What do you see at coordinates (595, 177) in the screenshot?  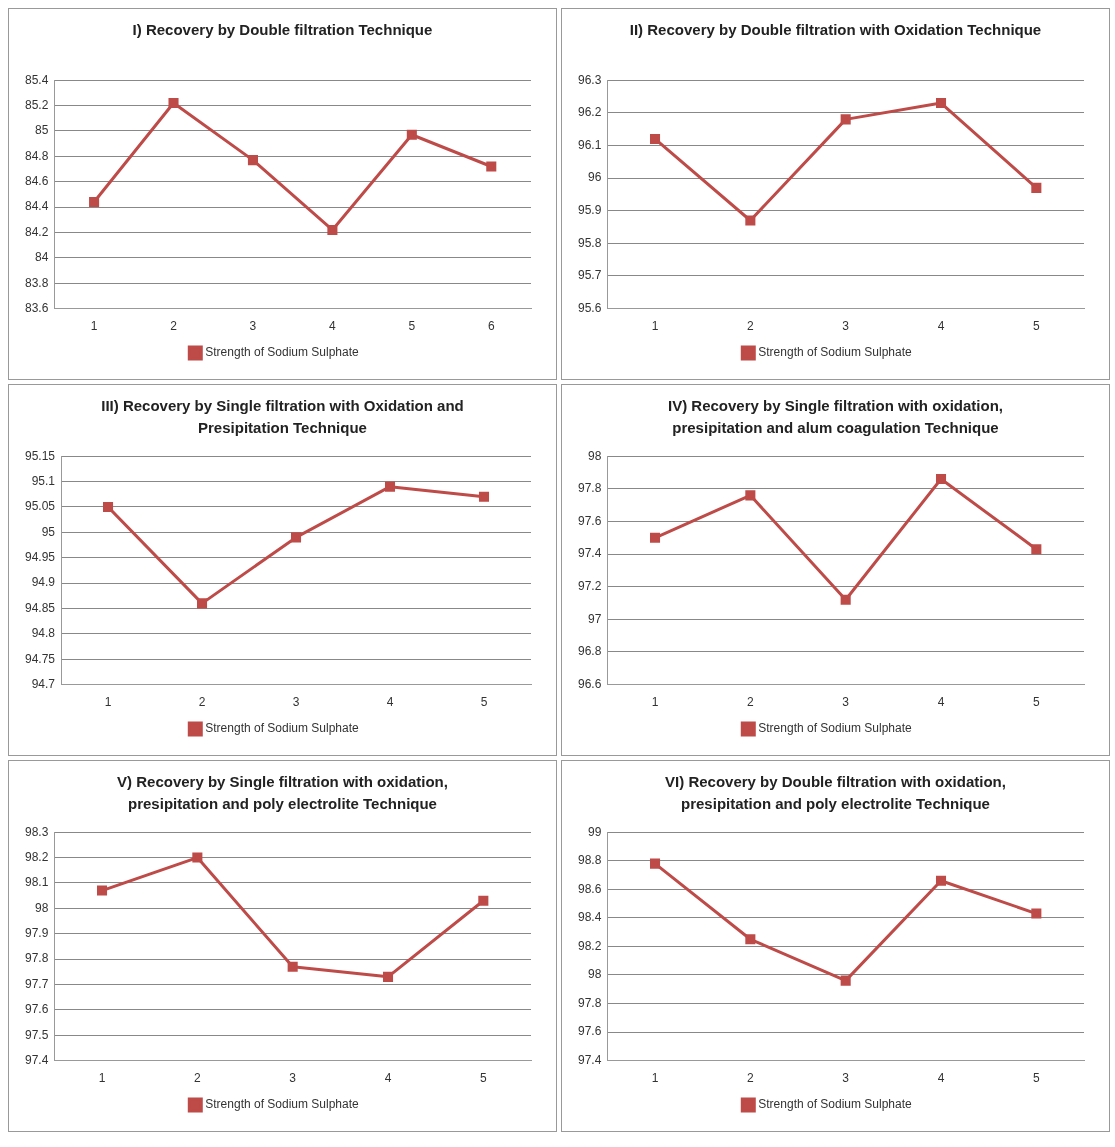 I see `y-tick-label: 96` at bounding box center [595, 177].